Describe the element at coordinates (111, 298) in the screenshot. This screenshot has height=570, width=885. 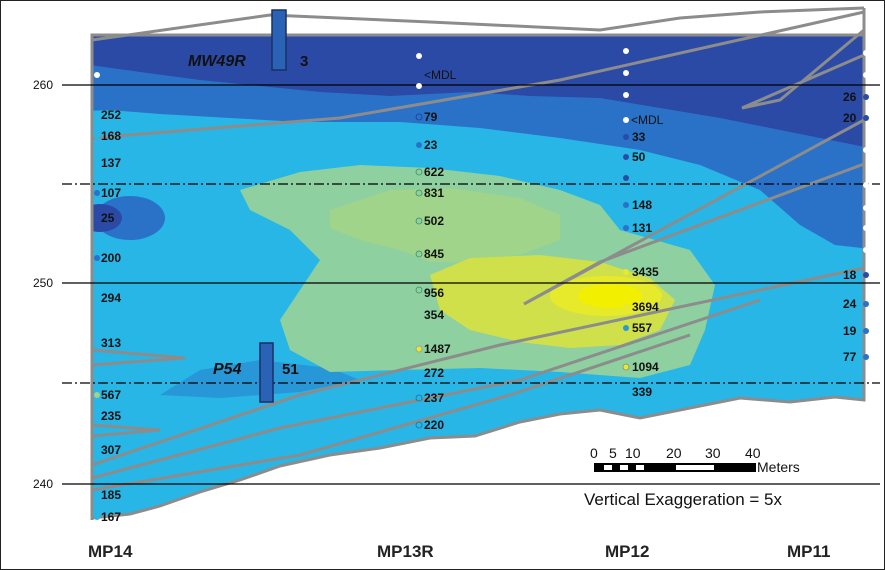
I see `value-label: 294` at that location.